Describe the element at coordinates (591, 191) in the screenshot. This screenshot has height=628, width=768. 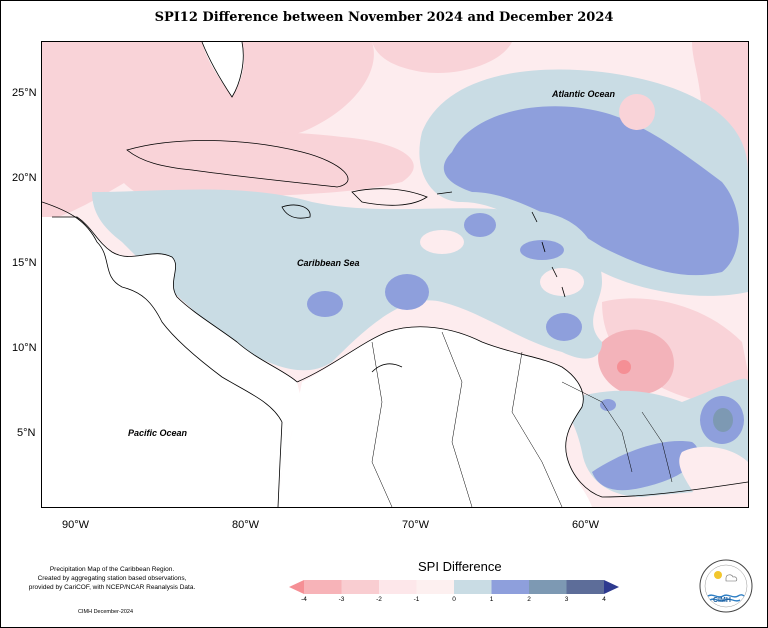
I see `blue-zone-atlantic-core` at that location.